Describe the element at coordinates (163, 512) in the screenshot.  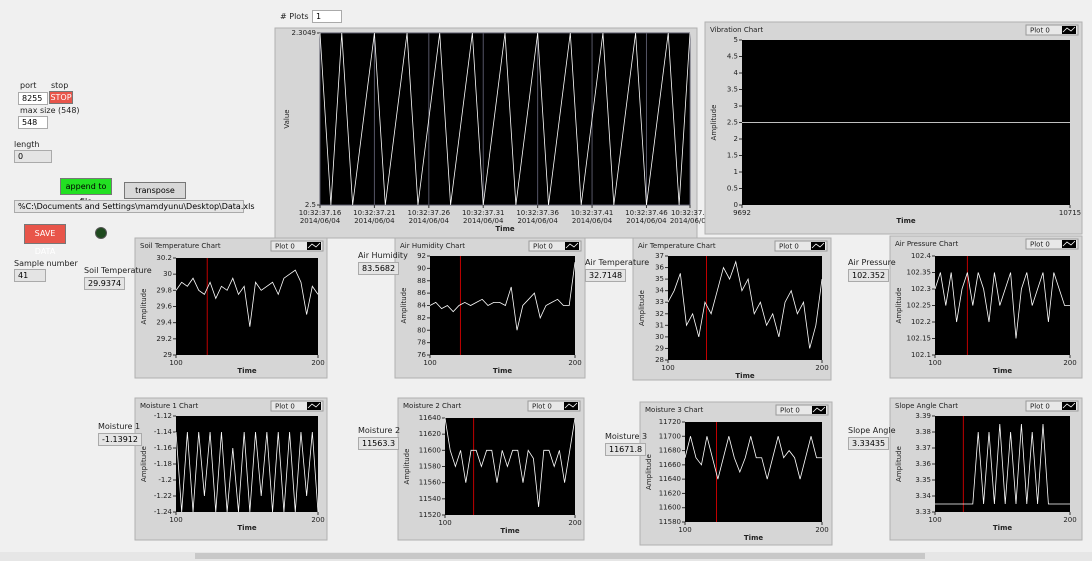
I see `y-tick-label: -1.24` at that location.